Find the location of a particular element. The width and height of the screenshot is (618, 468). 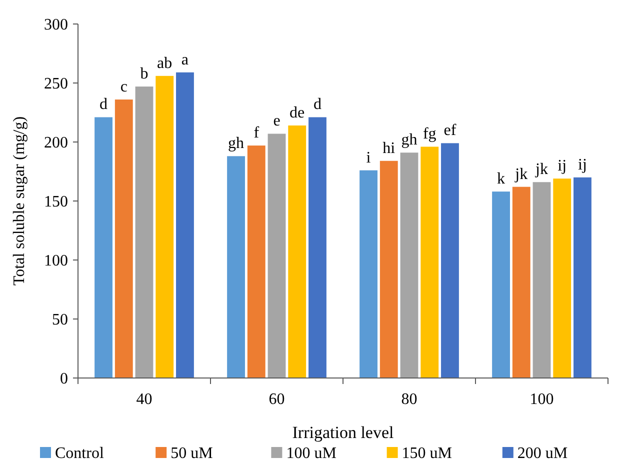

data-label: i is located at coordinates (369, 157).